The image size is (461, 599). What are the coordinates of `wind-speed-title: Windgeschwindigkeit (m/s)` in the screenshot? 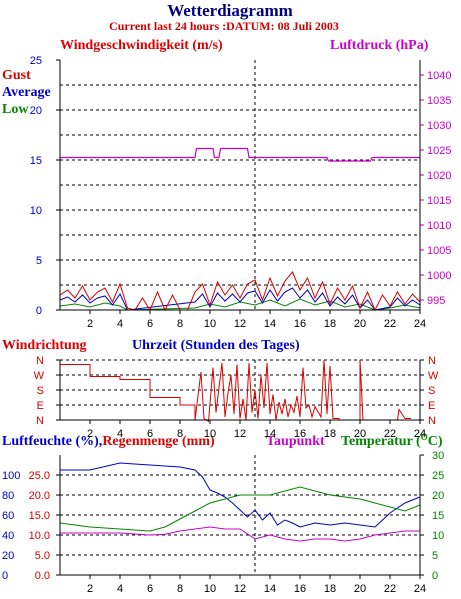 It's located at (141, 45).